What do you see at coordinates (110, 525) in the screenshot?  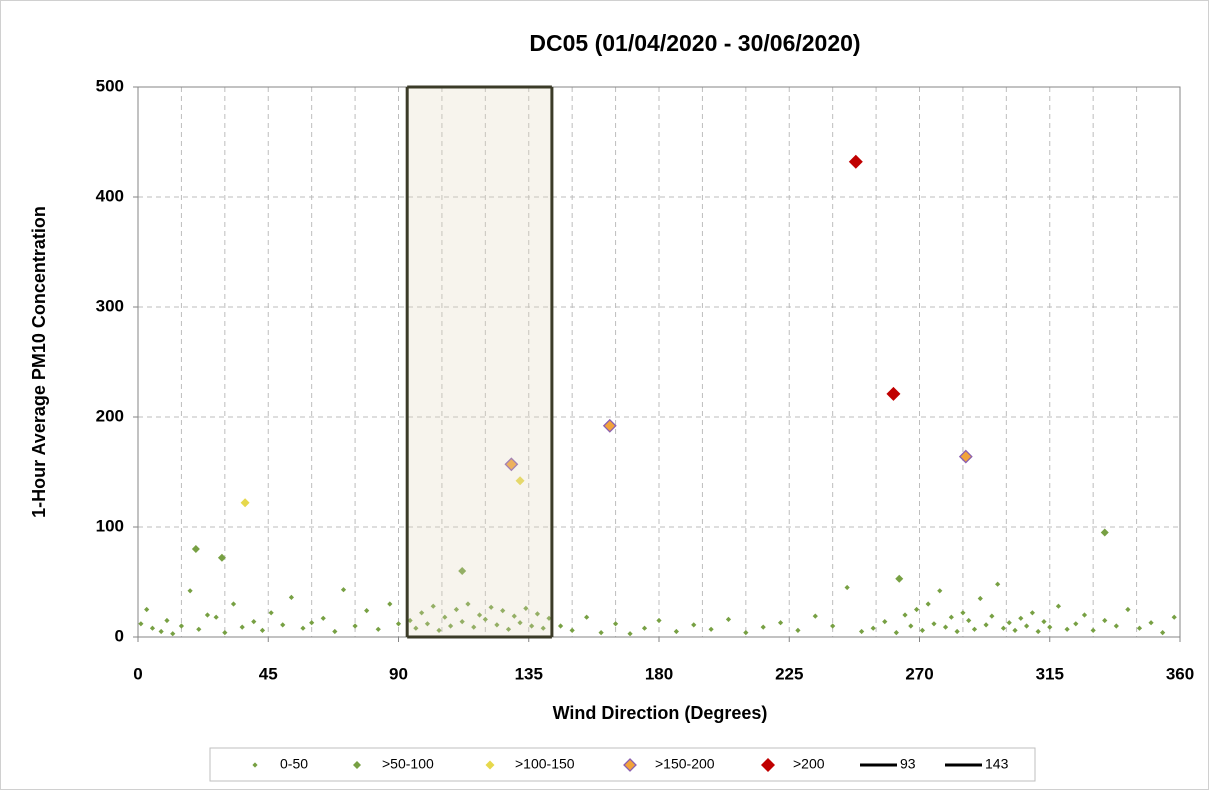 I see `y-tick-label: 100` at bounding box center [110, 525].